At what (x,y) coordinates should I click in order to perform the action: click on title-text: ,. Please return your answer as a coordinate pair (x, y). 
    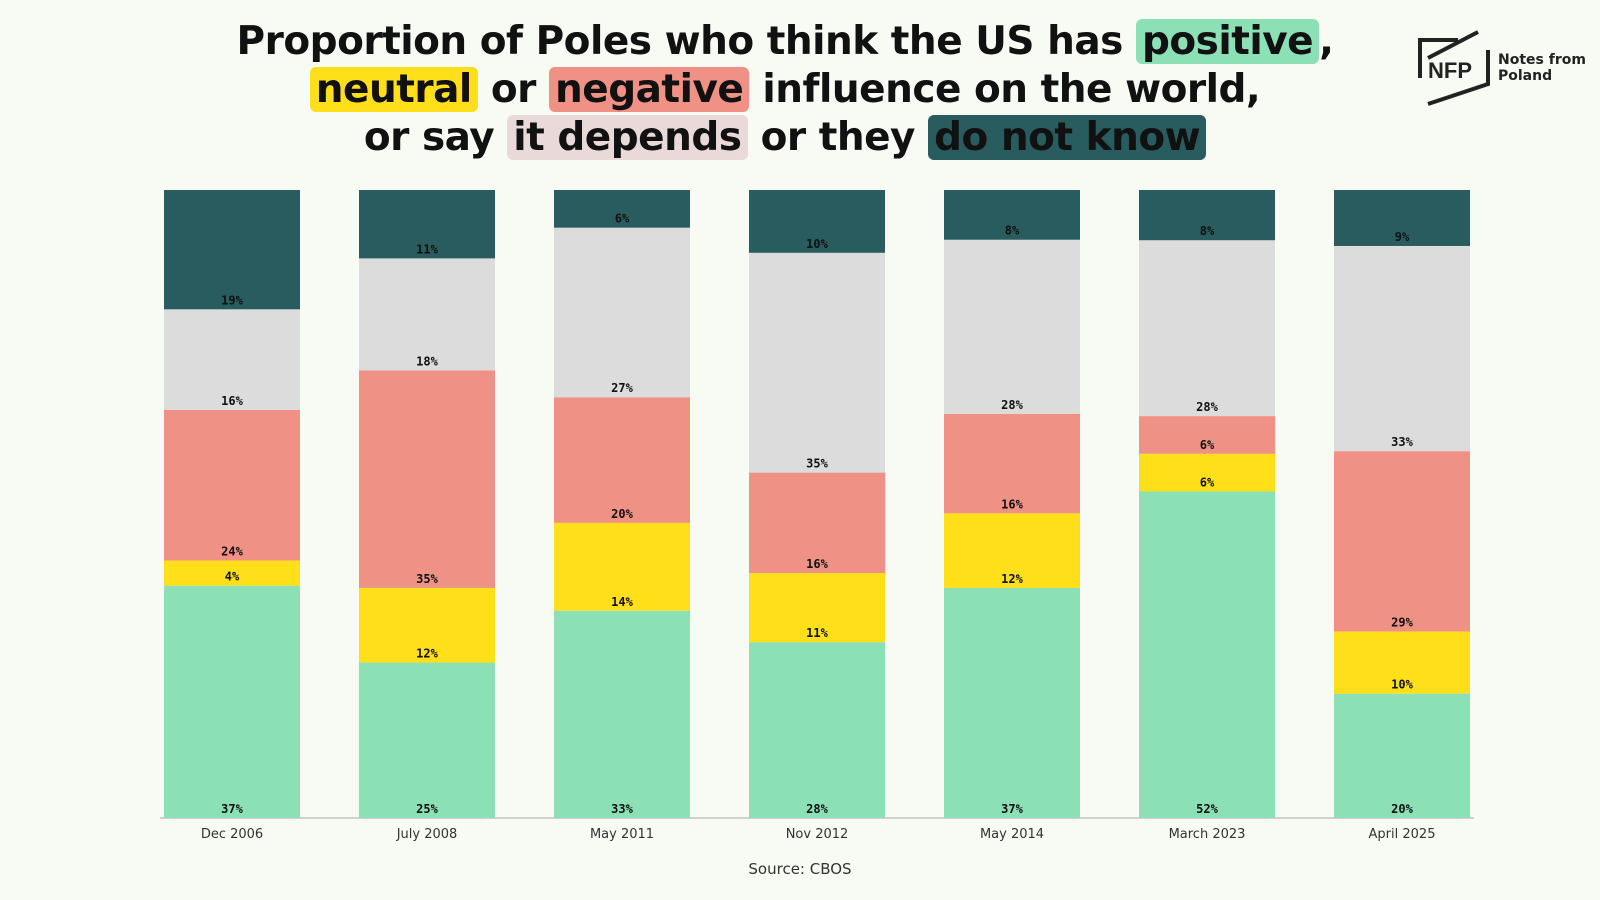
    Looking at the image, I should click on (1326, 41).